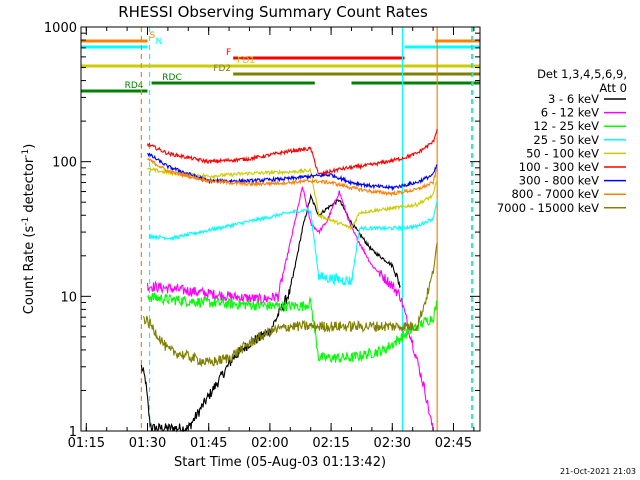  I want to click on x-tick-label: 01:15, so click(86, 443).